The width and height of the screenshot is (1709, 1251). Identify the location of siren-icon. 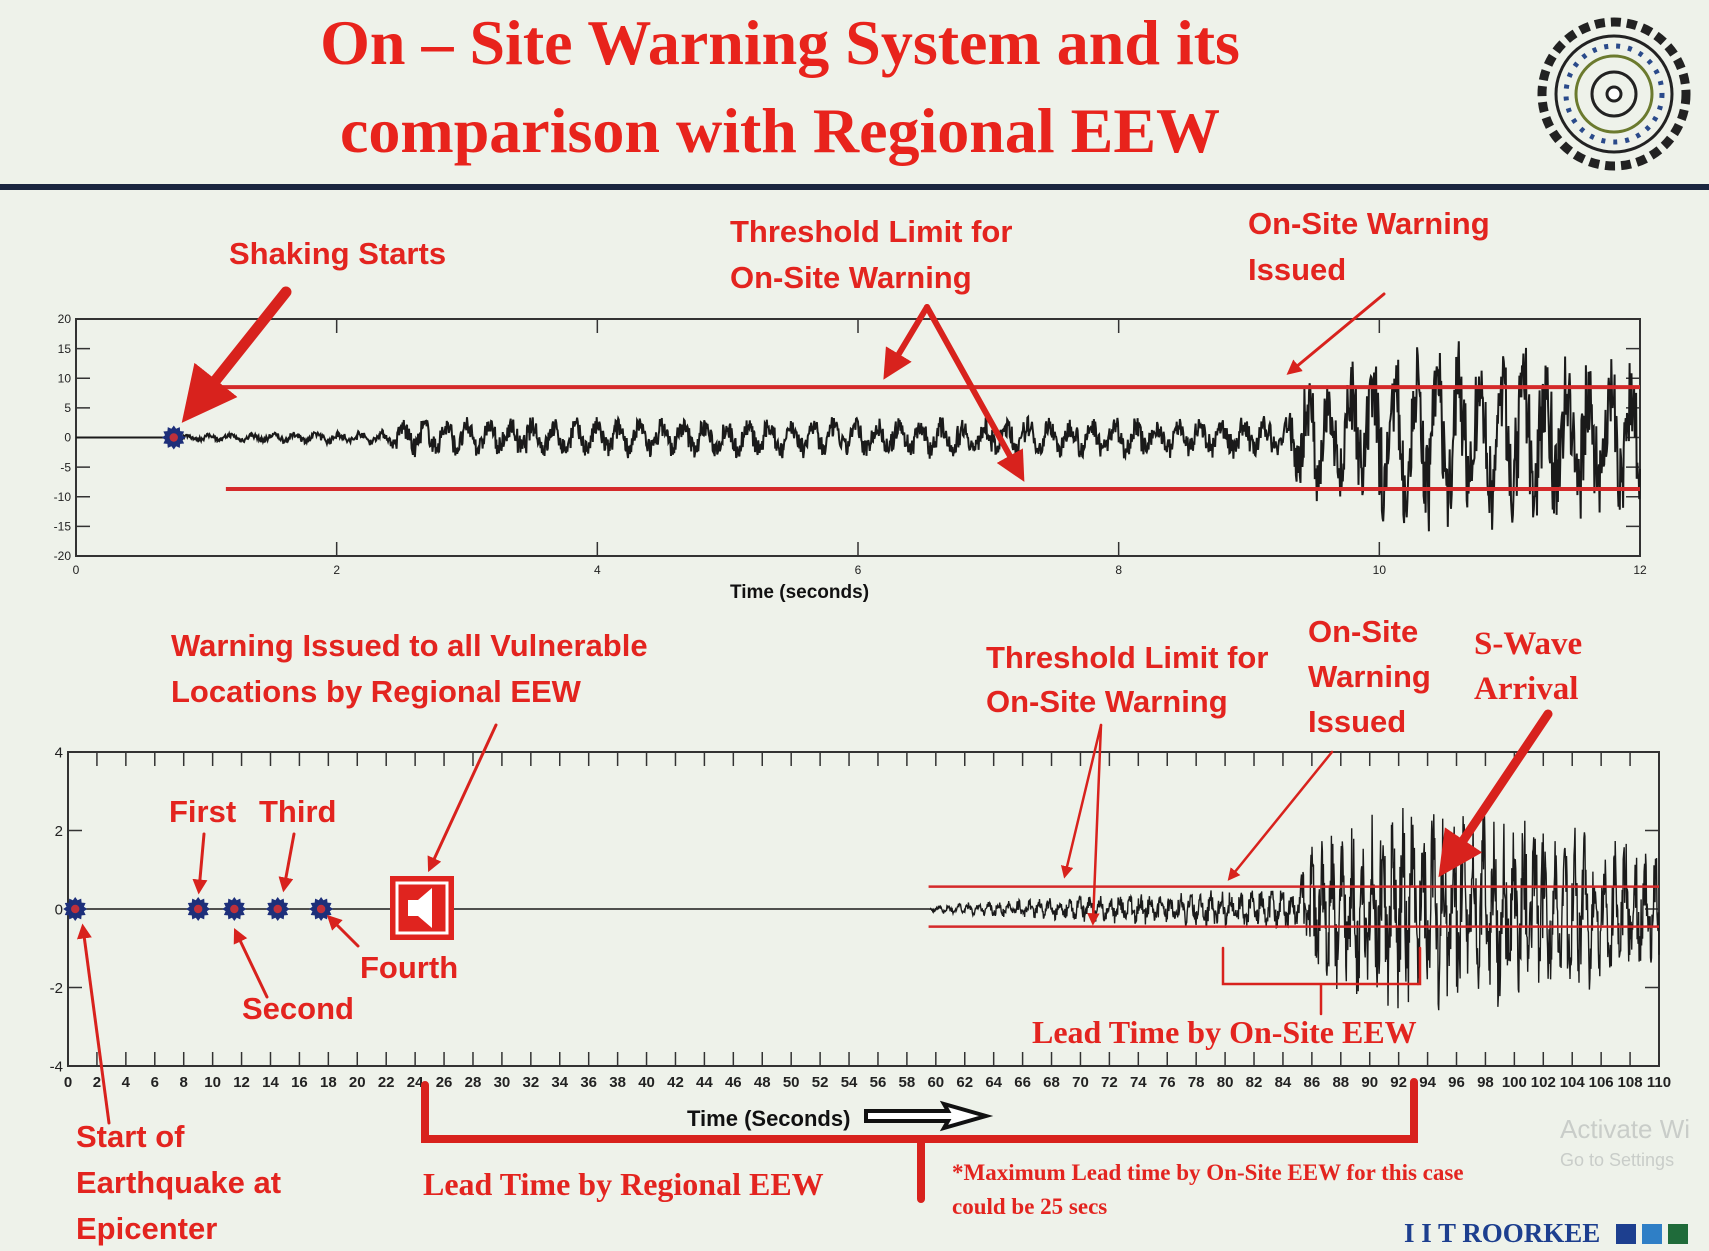
(422, 908).